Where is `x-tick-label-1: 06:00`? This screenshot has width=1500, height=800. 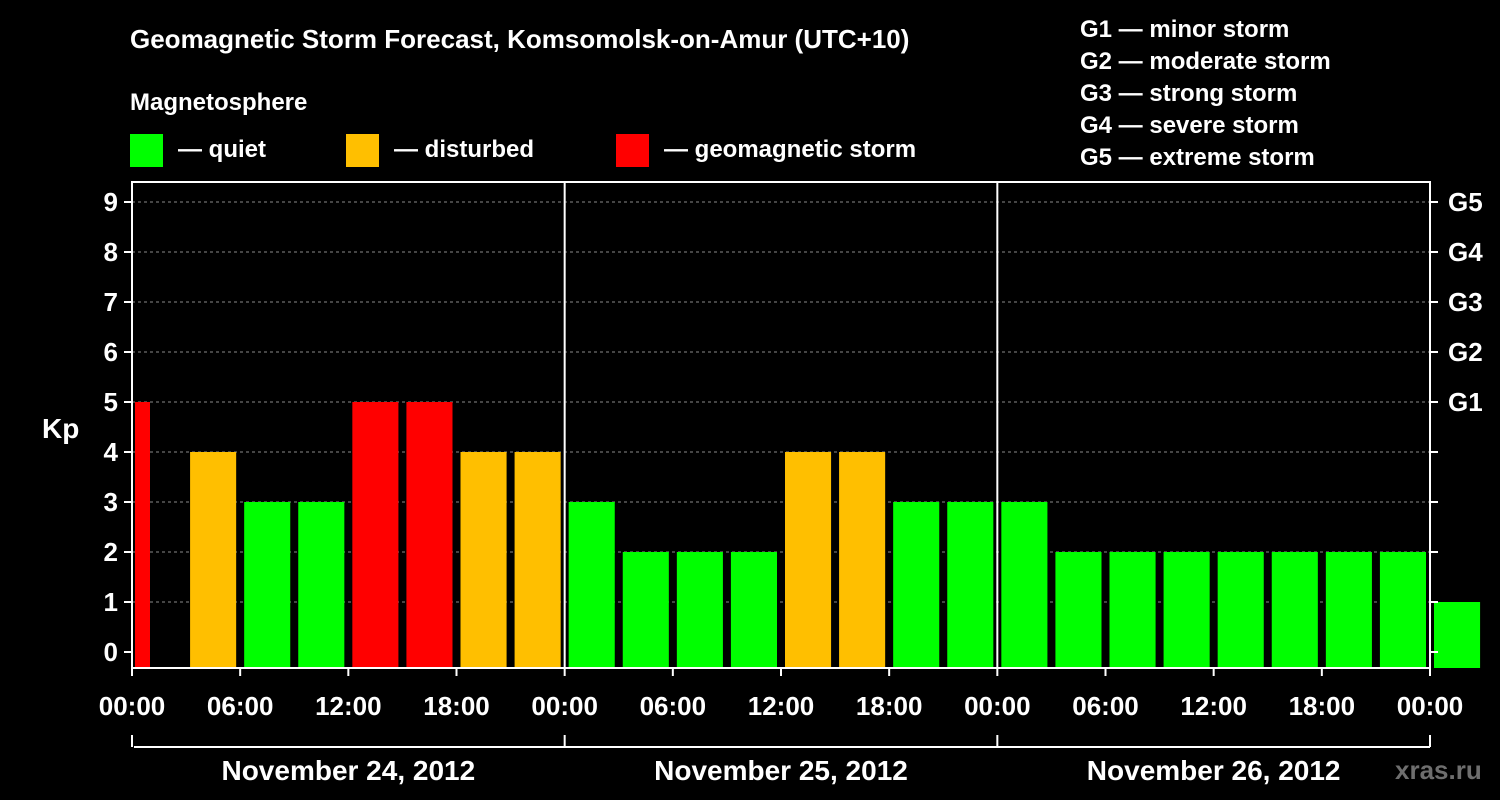 x-tick-label-1: 06:00 is located at coordinates (240, 706).